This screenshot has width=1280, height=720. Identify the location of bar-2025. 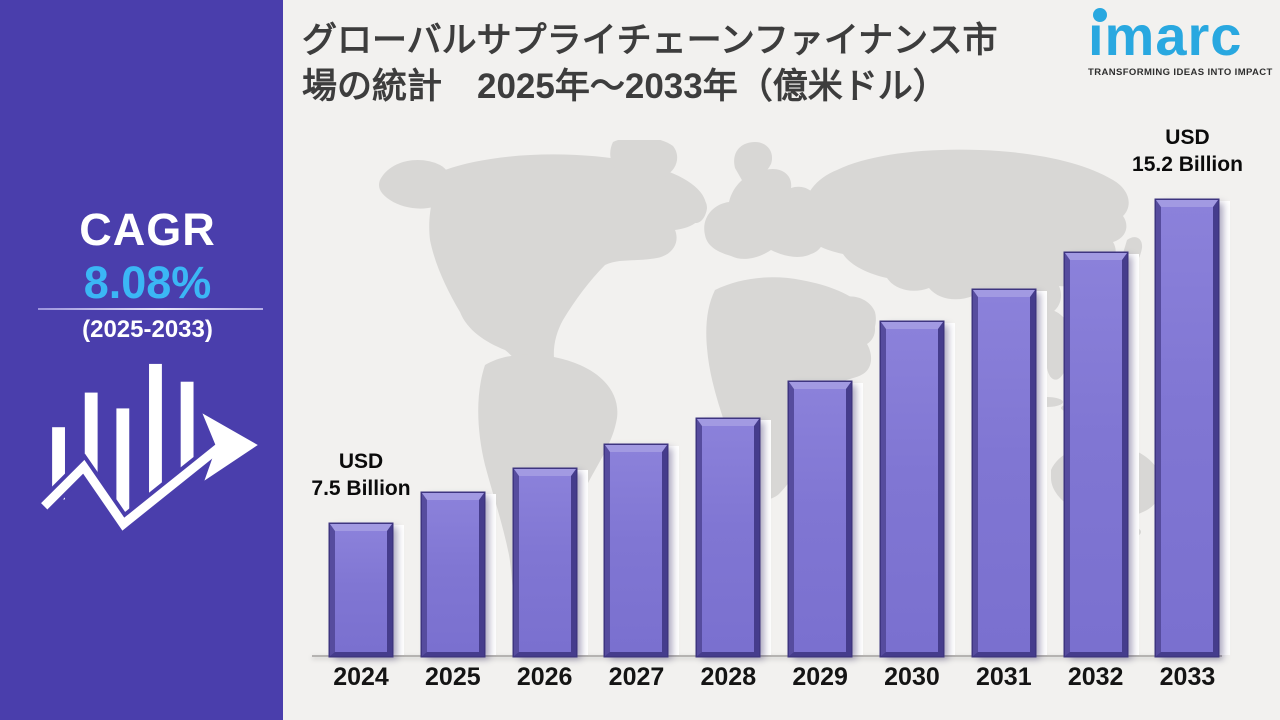
(452, 574).